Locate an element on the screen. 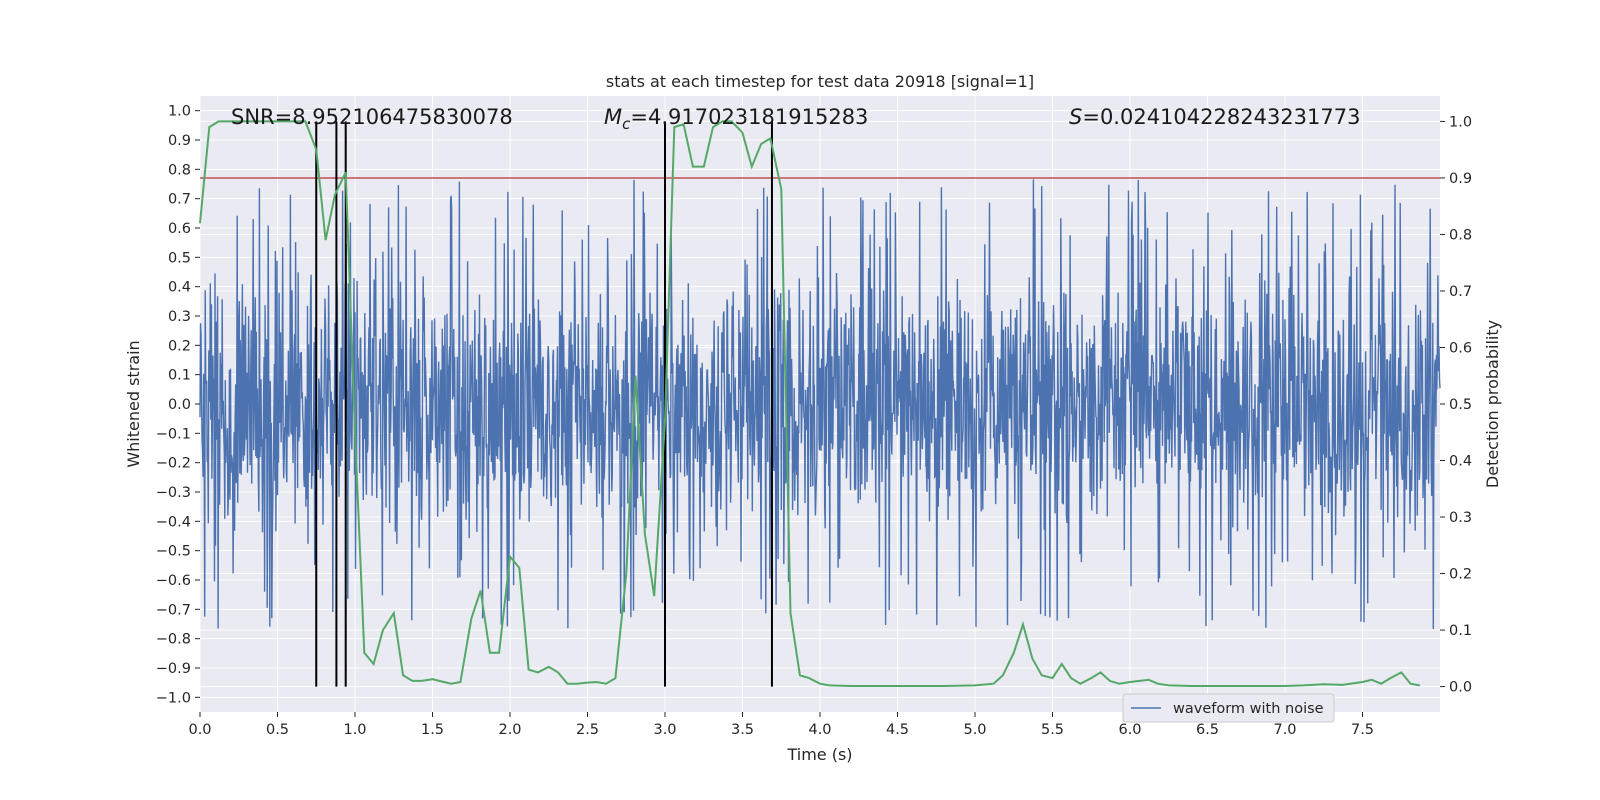 This screenshot has height=800, width=1600. y-left-tick-label: 0.6 is located at coordinates (179, 229).